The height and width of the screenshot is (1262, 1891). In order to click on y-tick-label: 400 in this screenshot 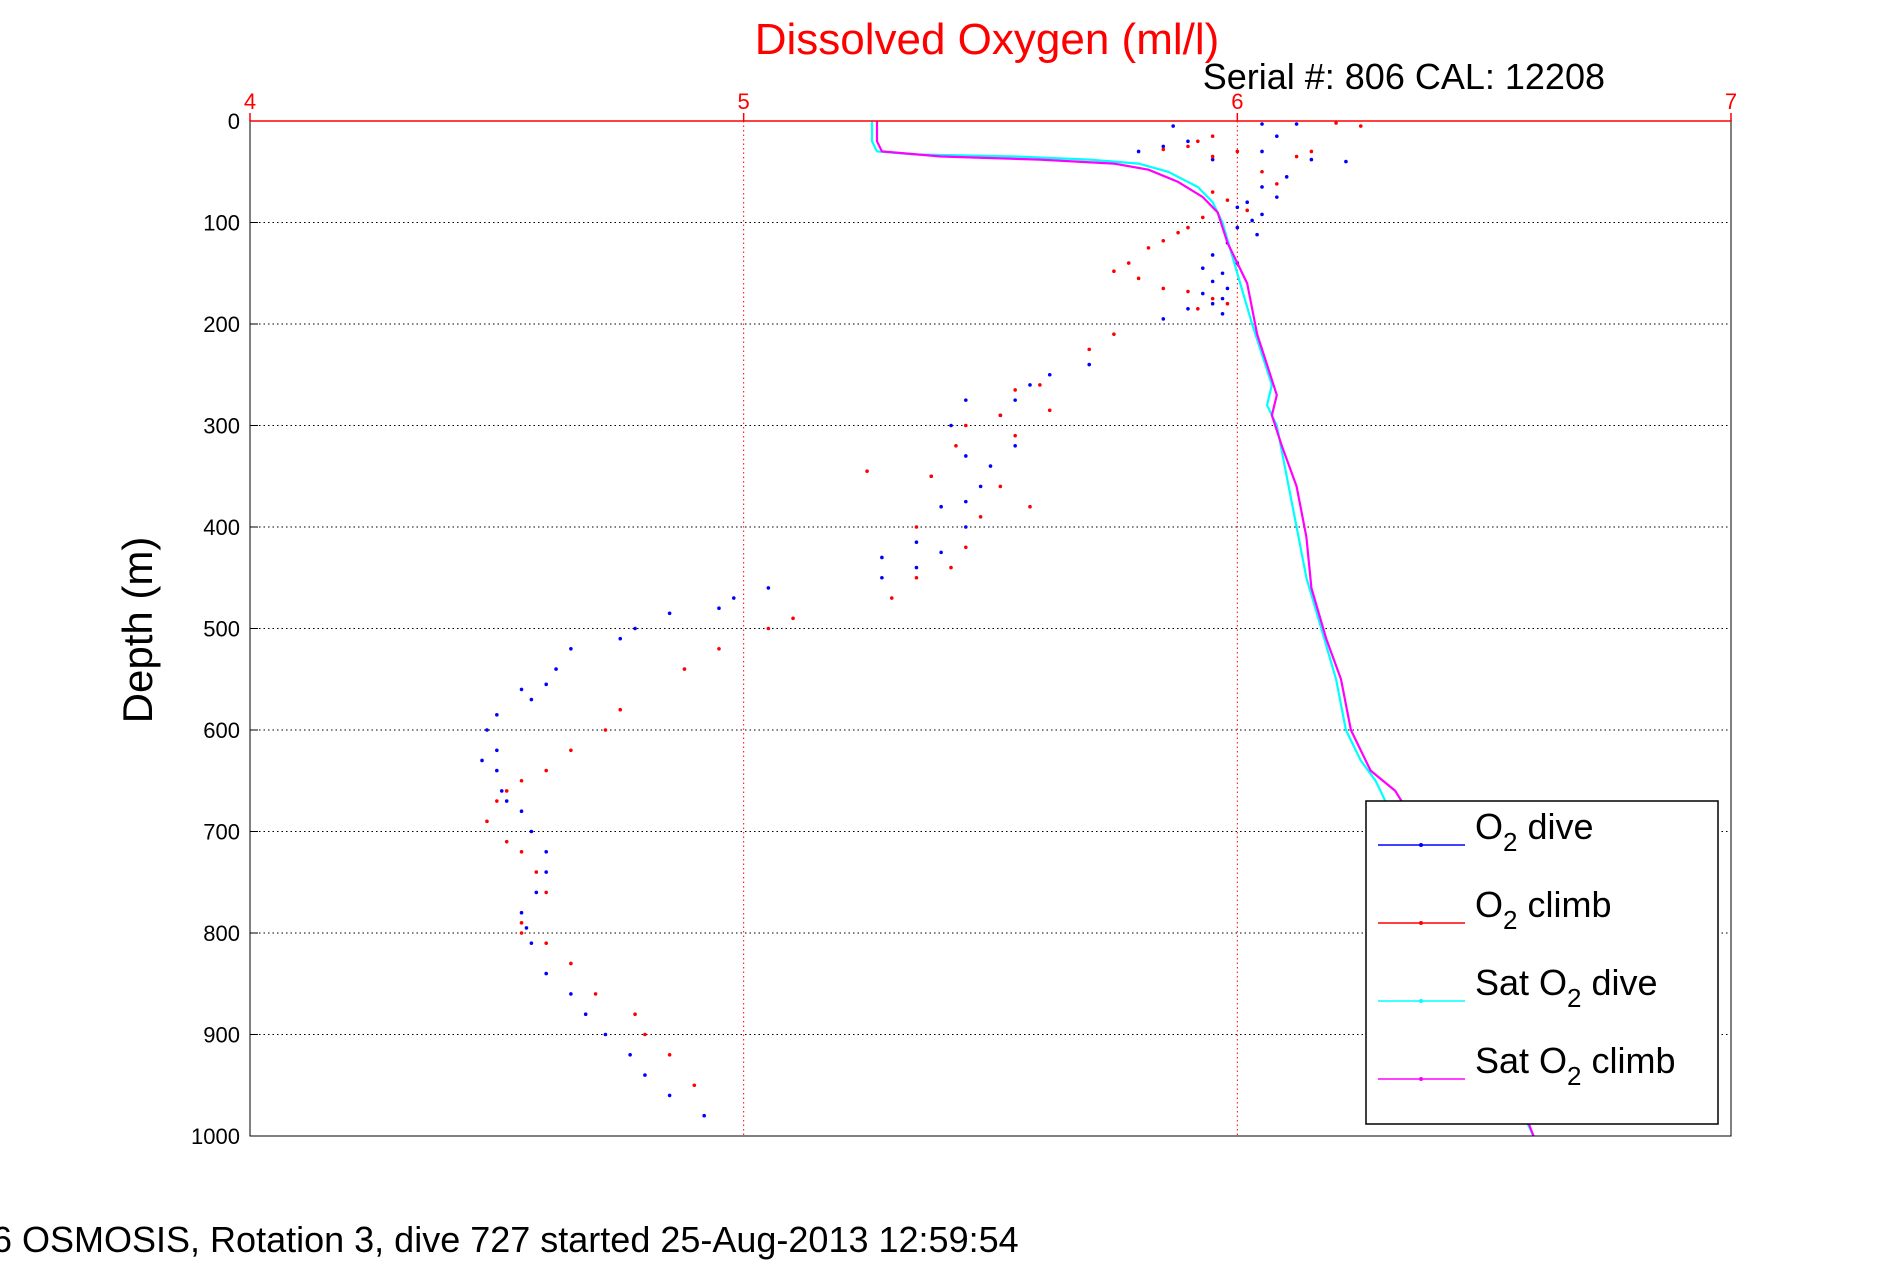, I will do `click(221, 527)`.